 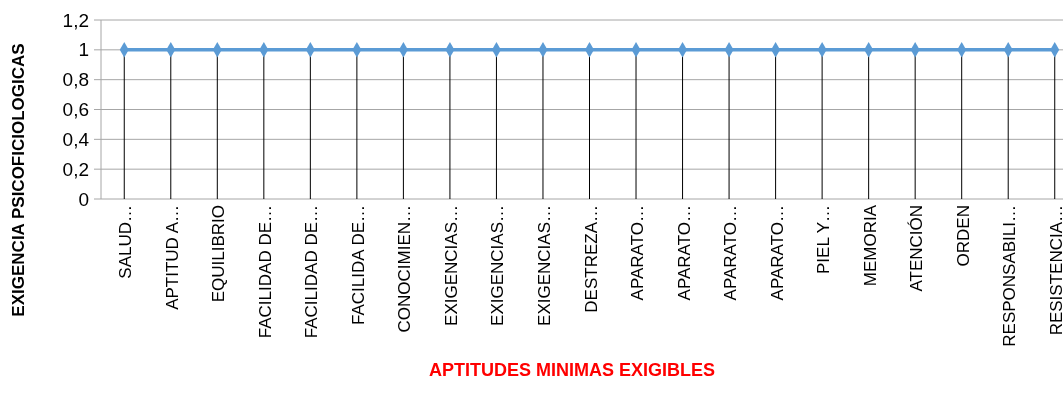 I want to click on x-tick-label: ATENCIÓN, so click(x=917, y=248).